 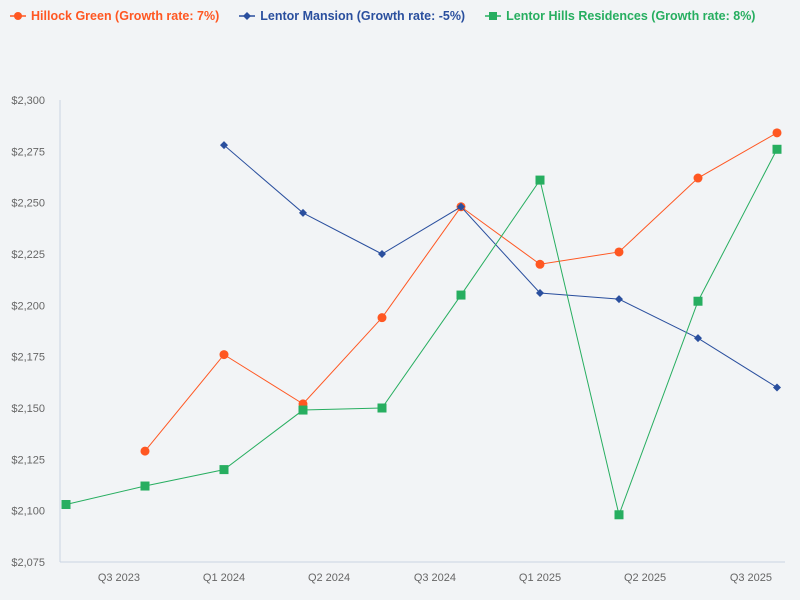 I want to click on y-tick-label: $2,100, so click(x=28, y=512).